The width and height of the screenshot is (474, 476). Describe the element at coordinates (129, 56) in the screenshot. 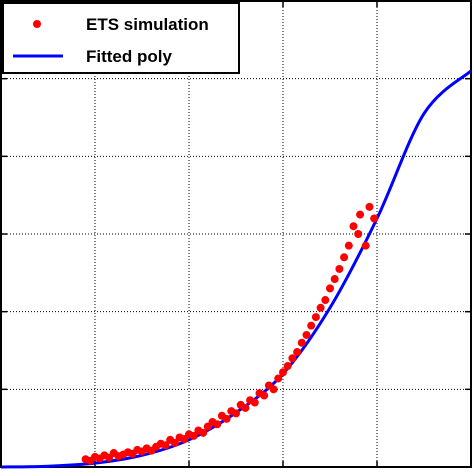

I see `legend-label-fitted: Fitted poly` at that location.